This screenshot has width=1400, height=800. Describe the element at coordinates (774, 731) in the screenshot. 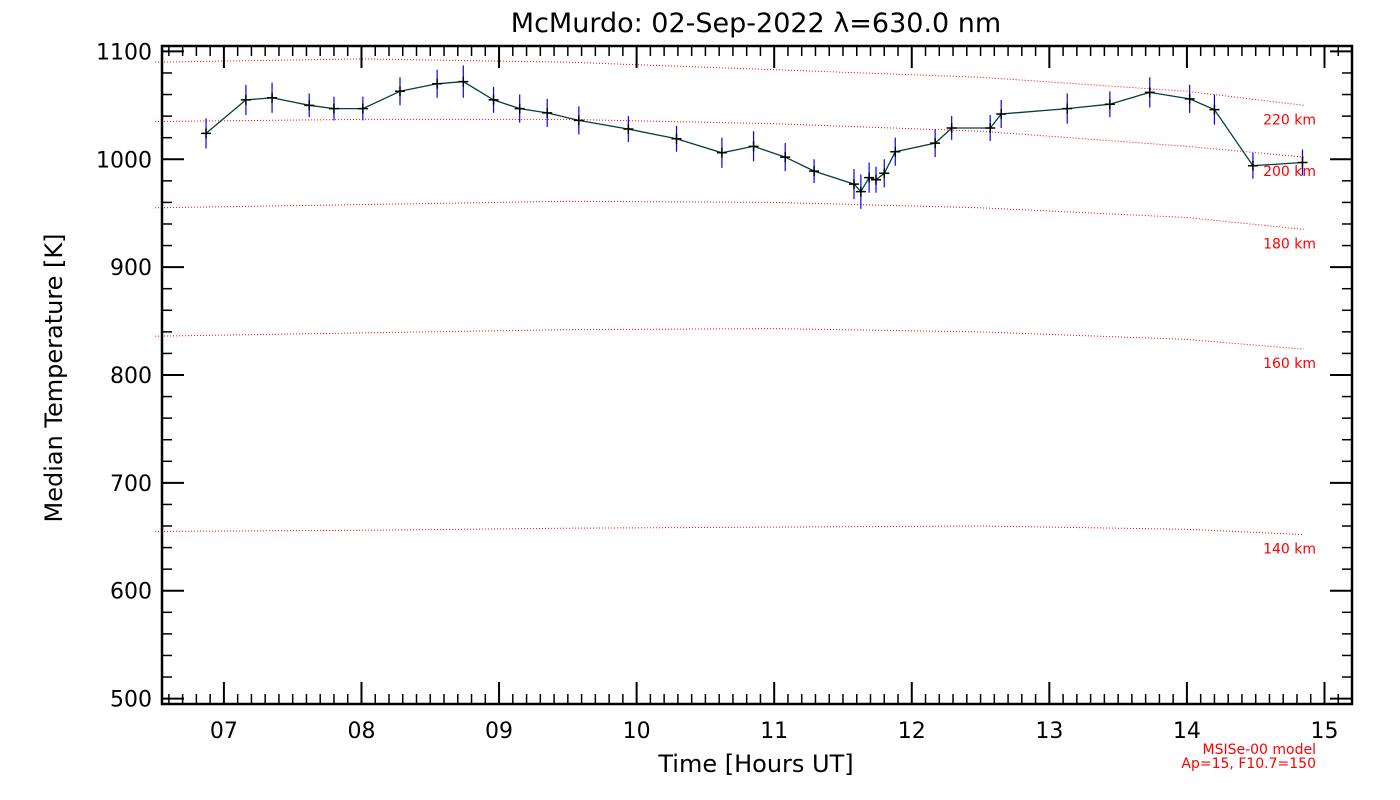

I see `x-tick-label: 11` at that location.